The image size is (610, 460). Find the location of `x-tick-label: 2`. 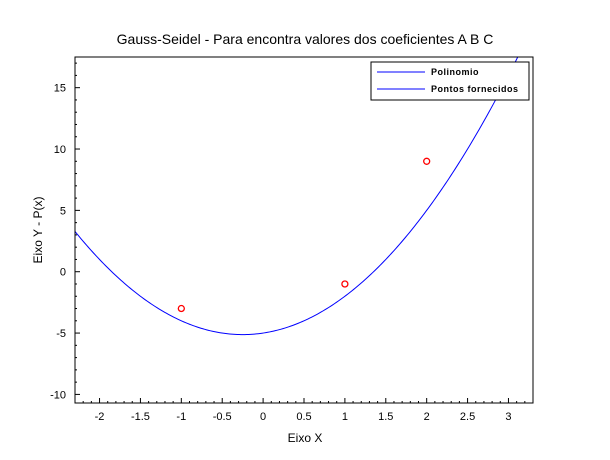

x-tick-label: 2 is located at coordinates (427, 417).